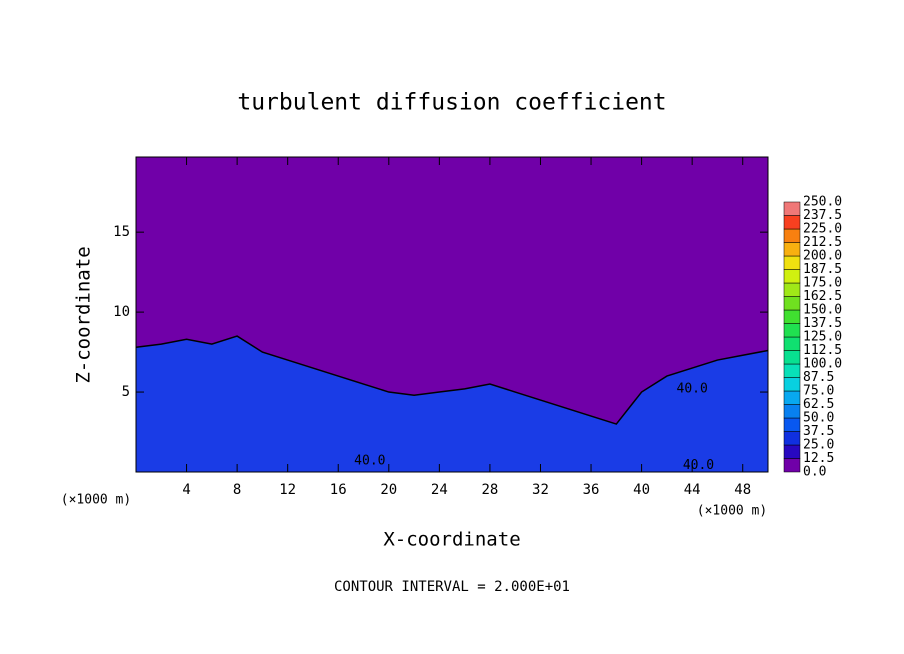  What do you see at coordinates (489, 490) in the screenshot?
I see `x-tick-label: 28` at bounding box center [489, 490].